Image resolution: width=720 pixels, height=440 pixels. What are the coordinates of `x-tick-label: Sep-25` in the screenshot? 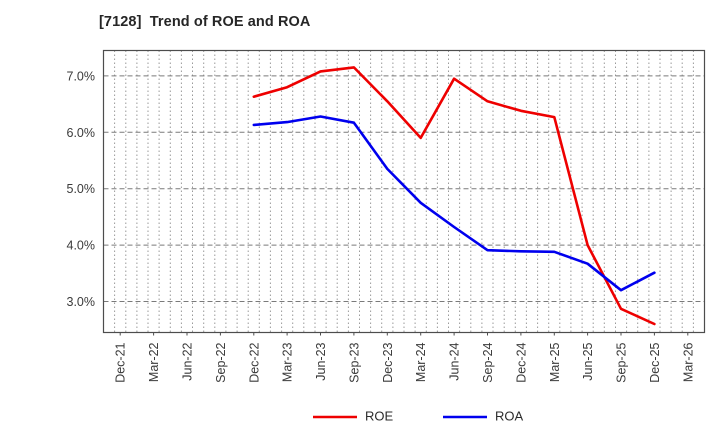 It's located at (622, 362).